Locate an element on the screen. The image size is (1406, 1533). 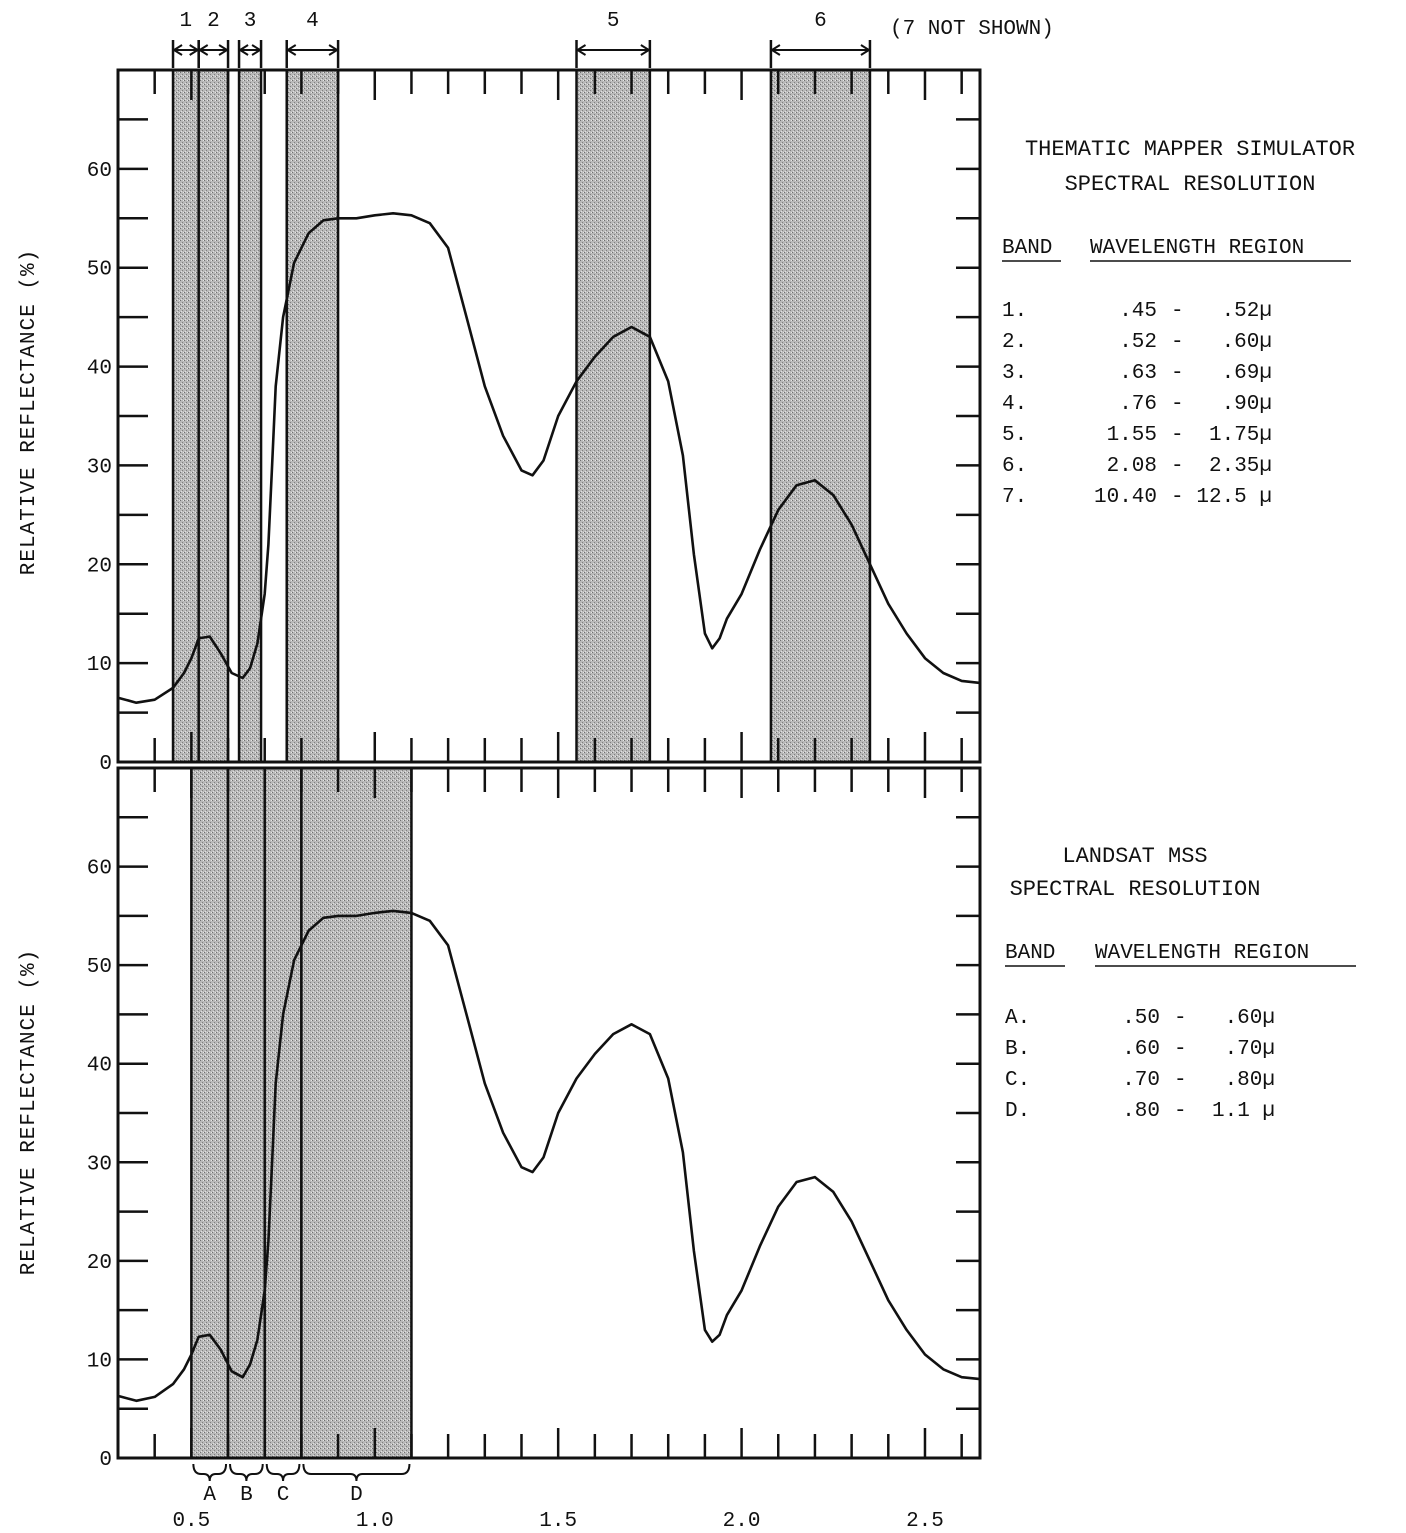
y-tick-label: 0 is located at coordinates (105, 764).